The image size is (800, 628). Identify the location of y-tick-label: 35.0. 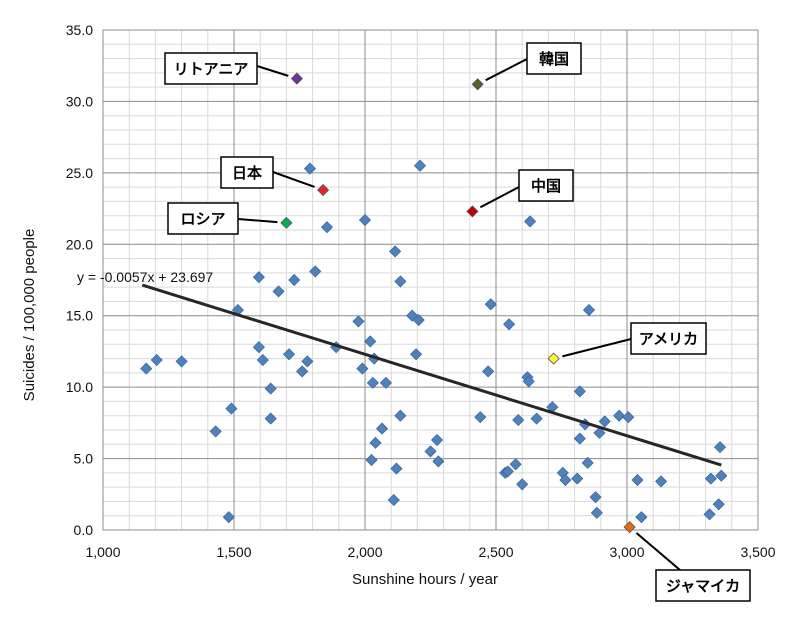
(79, 30).